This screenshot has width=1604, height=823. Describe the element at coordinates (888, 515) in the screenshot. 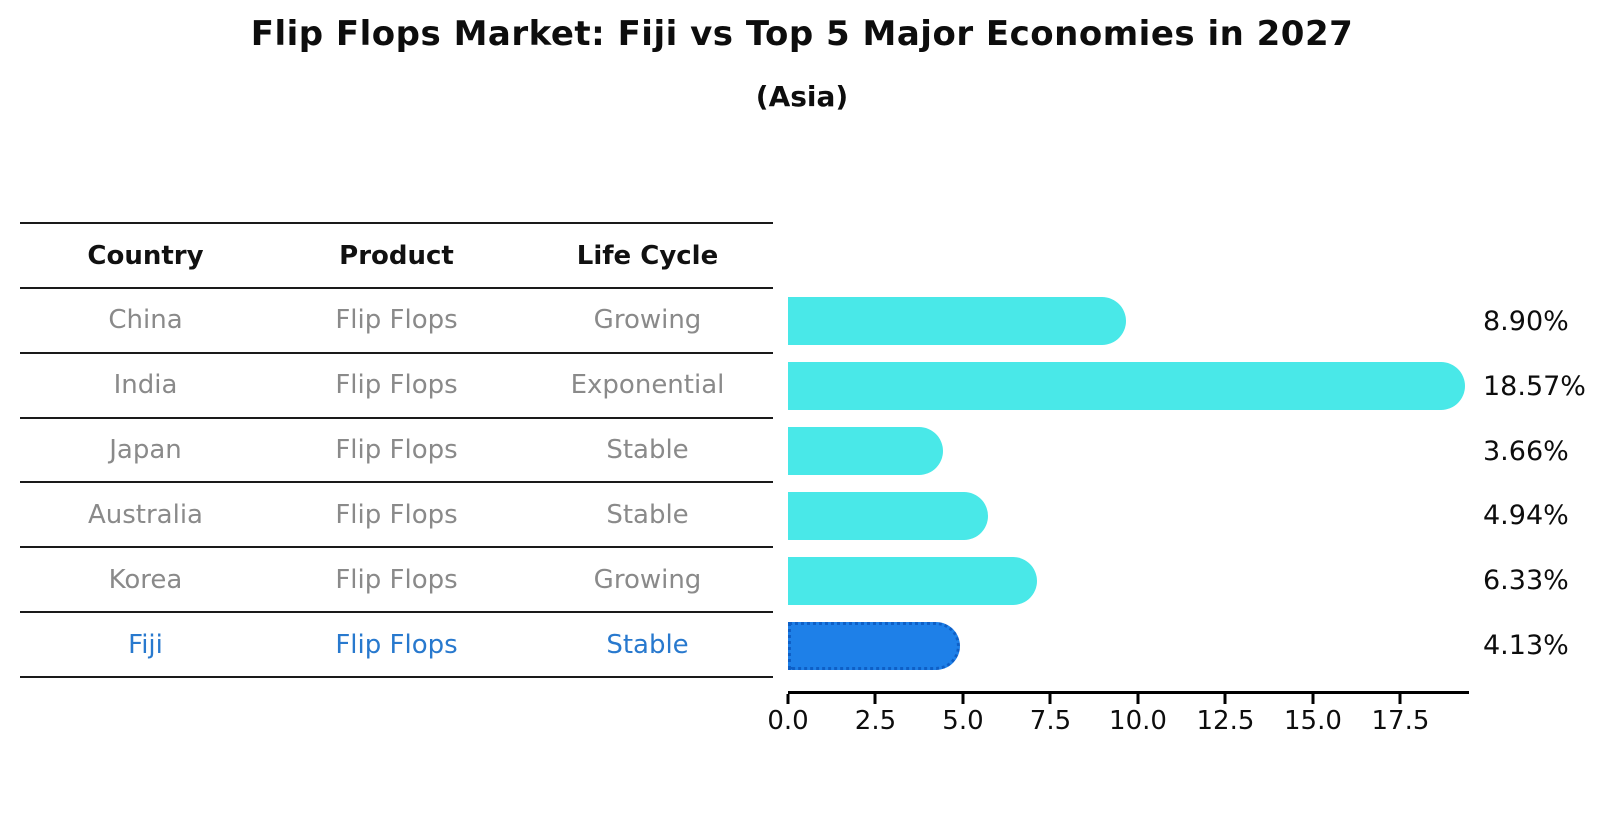

I see `bar-australia` at that location.